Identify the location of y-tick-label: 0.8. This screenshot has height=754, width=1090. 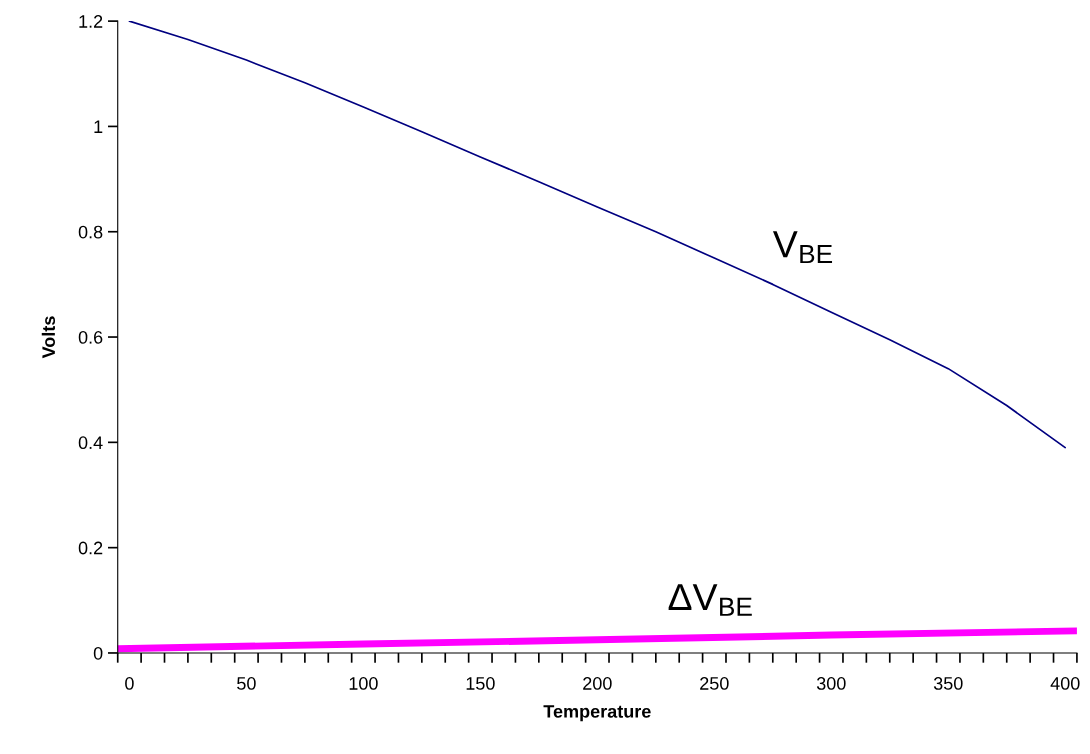
(90, 232).